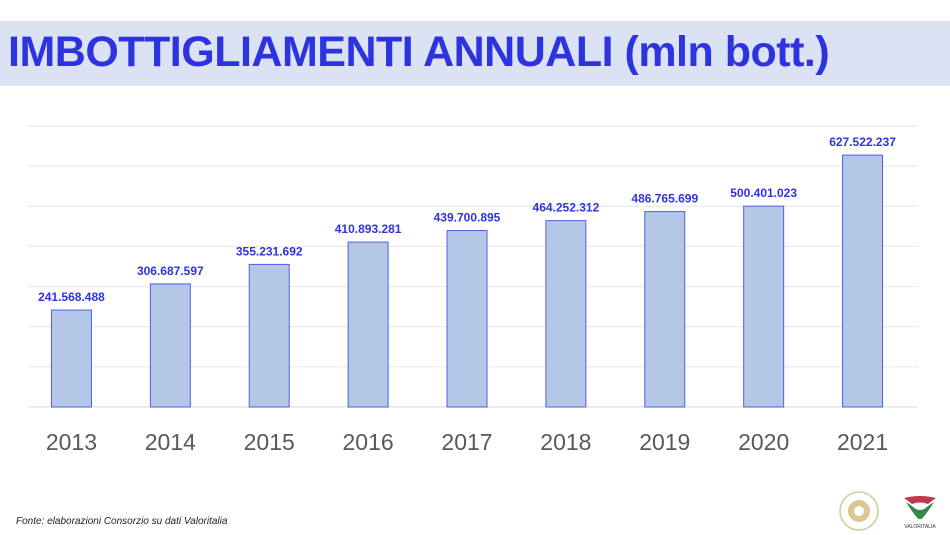 The height and width of the screenshot is (535, 950). Describe the element at coordinates (368, 229) in the screenshot. I see `data-label-2016: 410.893.281` at that location.